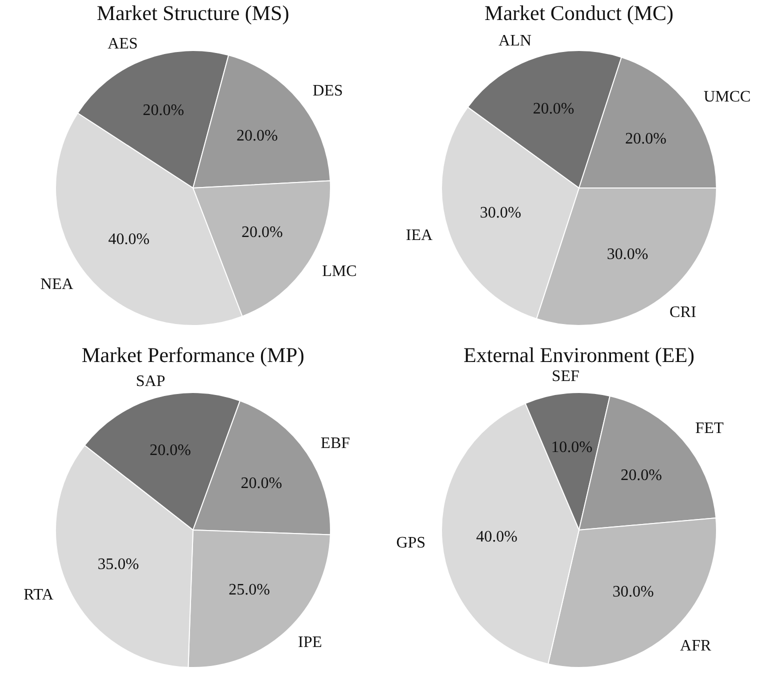 The height and width of the screenshot is (684, 772). Describe the element at coordinates (419, 235) in the screenshot. I see `slice-label: IEA` at that location.